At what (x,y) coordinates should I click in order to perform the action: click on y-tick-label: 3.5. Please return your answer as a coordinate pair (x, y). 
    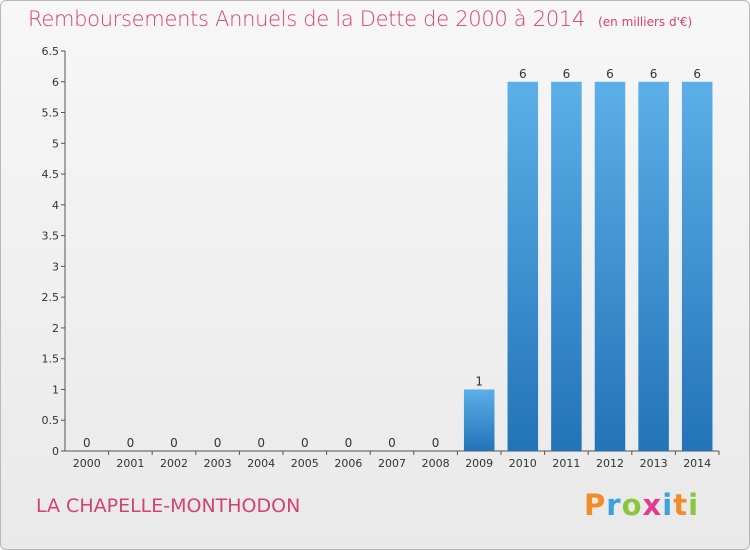
    Looking at the image, I should click on (51, 236).